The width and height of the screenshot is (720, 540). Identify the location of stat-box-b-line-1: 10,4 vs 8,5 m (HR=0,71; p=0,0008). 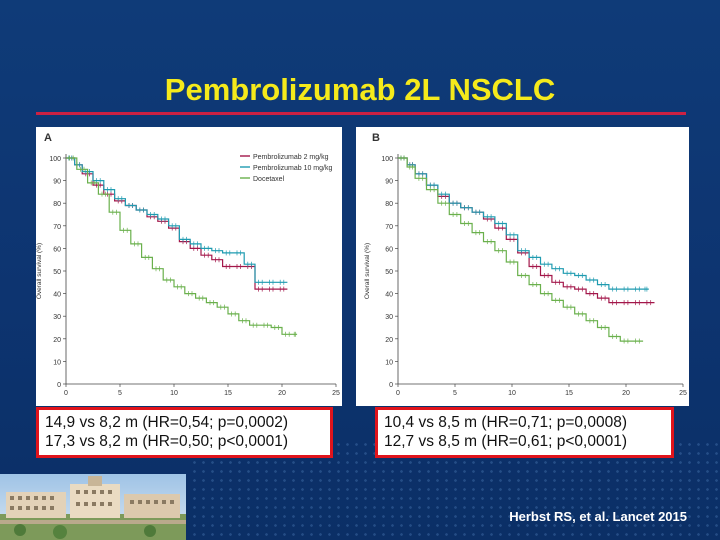
(505, 422).